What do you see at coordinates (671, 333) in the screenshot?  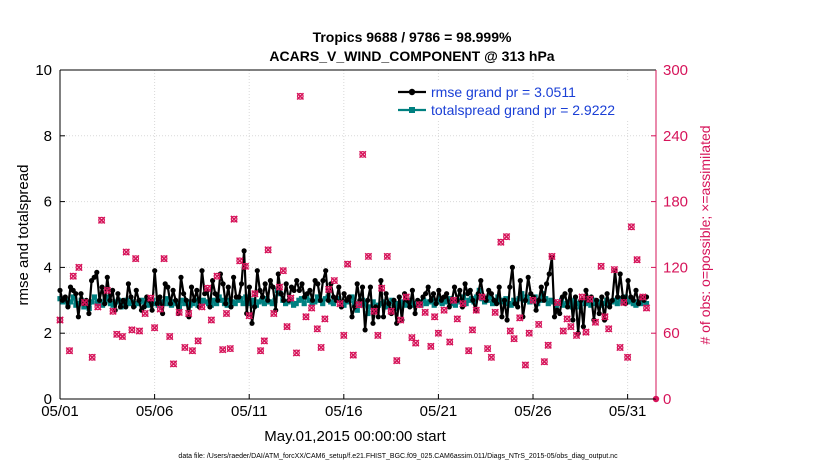 I see `y-right-tick-label: 60` at bounding box center [671, 333].